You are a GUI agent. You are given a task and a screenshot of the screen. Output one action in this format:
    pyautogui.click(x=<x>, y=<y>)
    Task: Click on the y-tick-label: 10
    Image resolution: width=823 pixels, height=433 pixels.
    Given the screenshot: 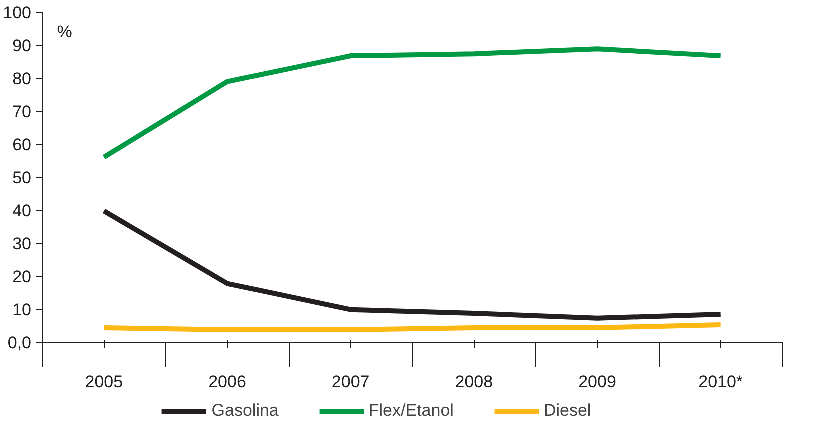 What is the action you would take?
    pyautogui.click(x=22, y=310)
    